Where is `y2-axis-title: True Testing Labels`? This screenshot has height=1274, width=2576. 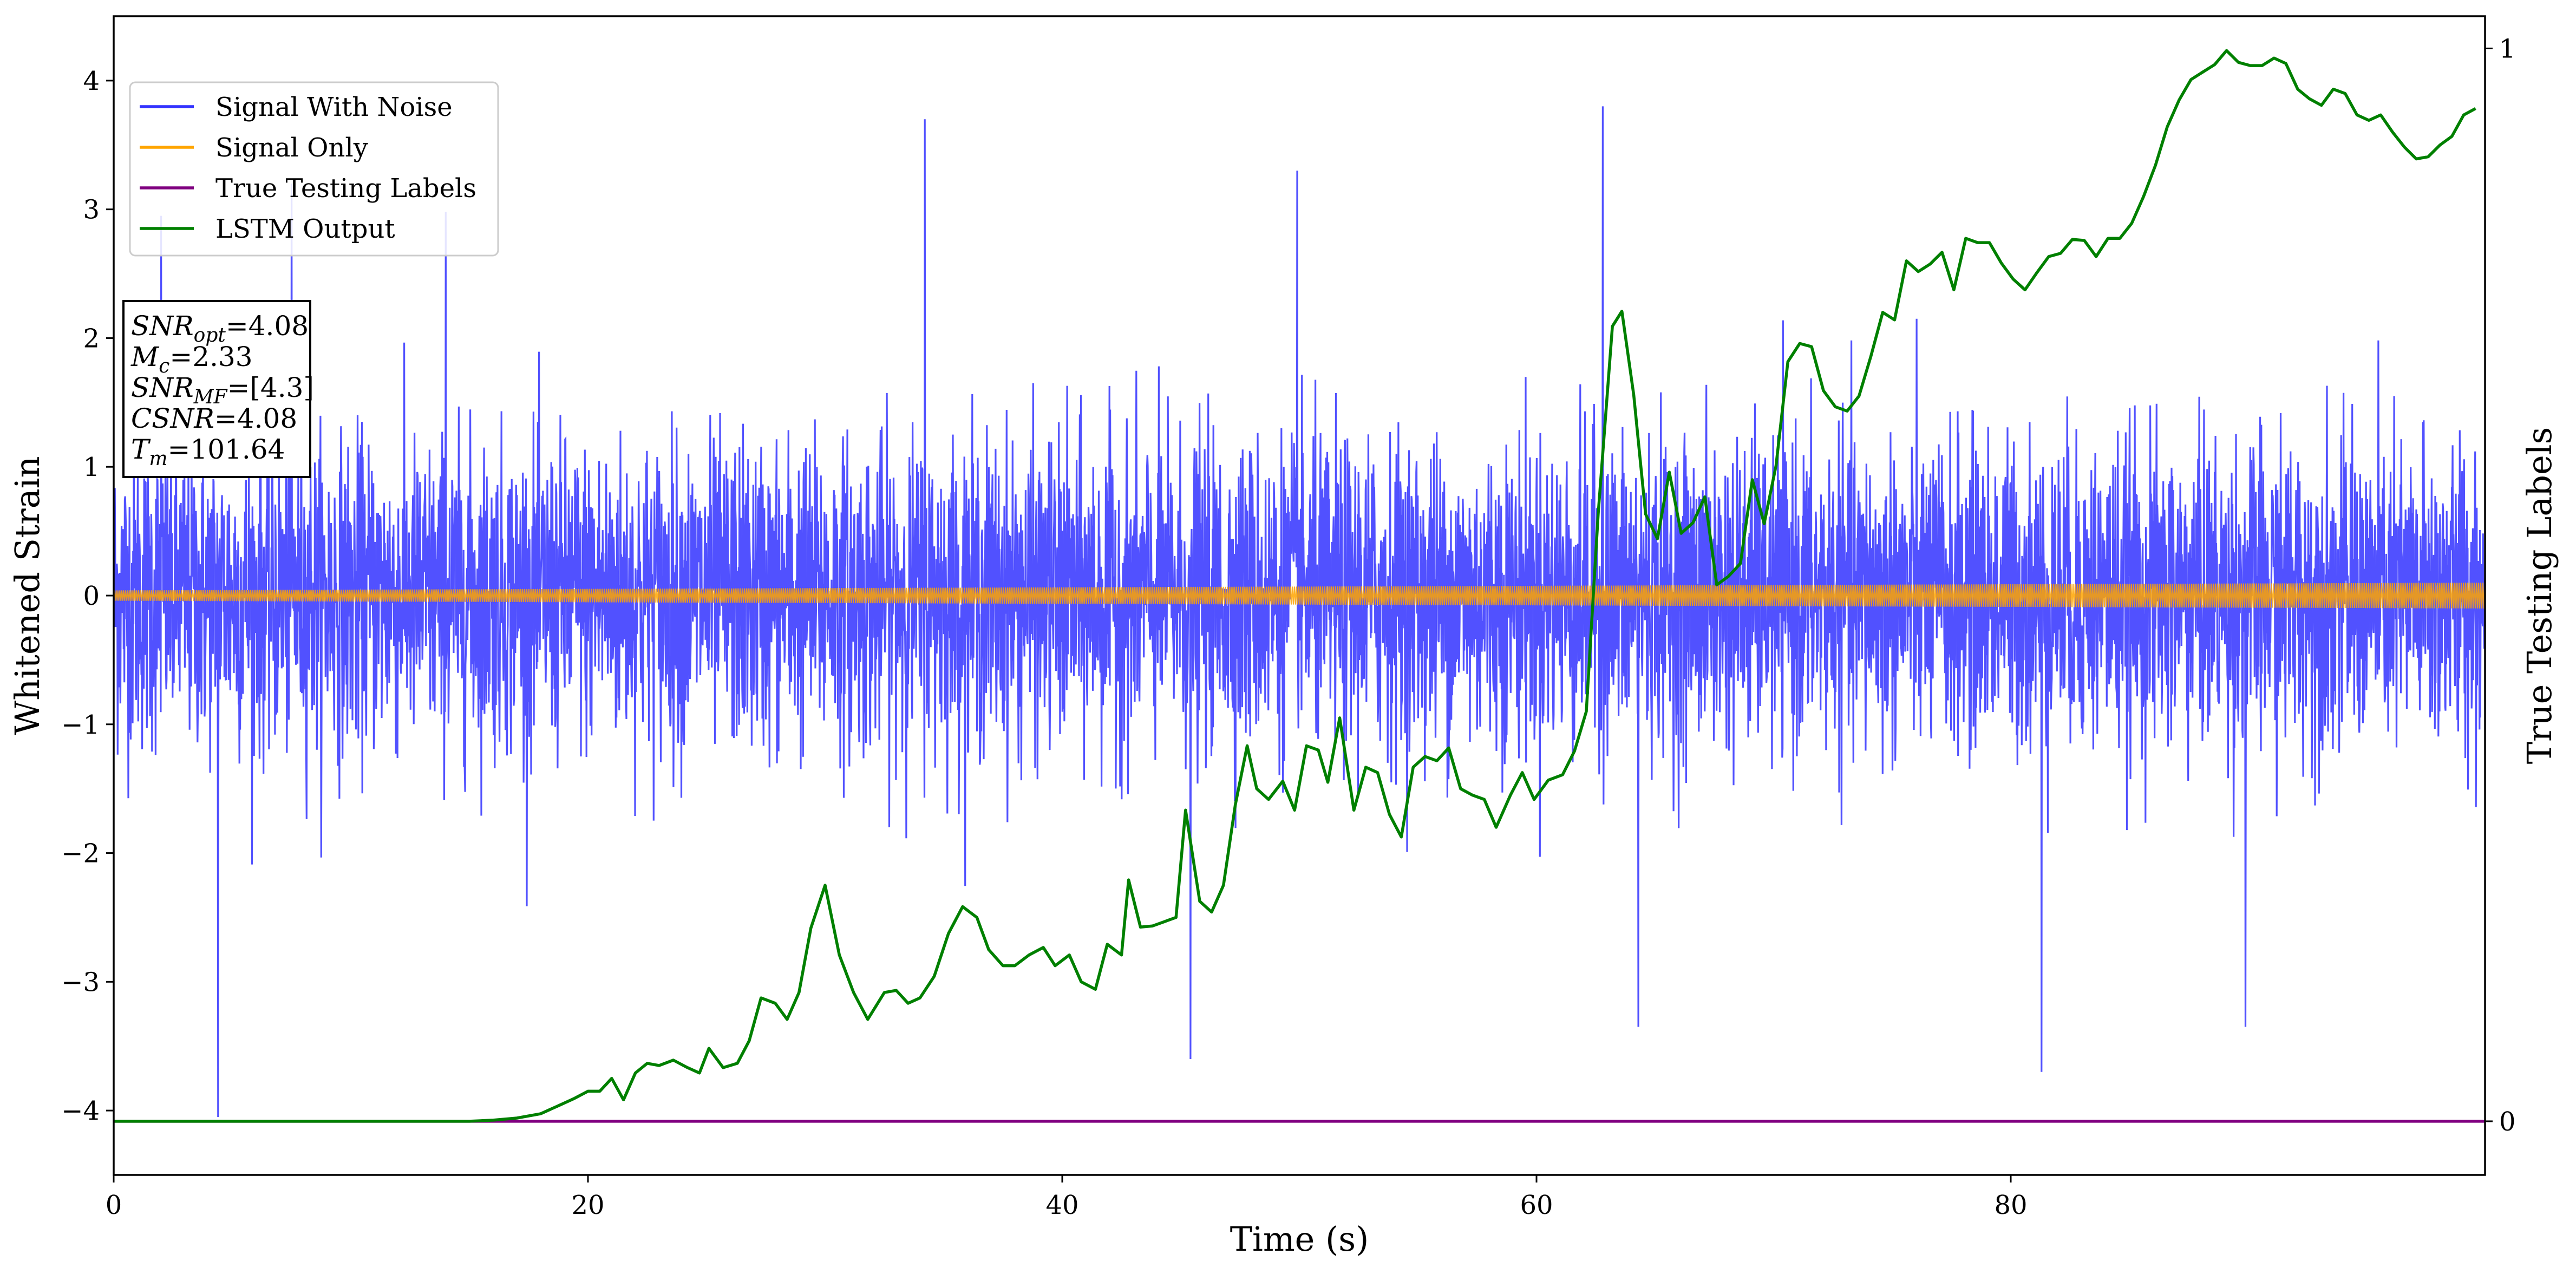 y2-axis-title: True Testing Labels is located at coordinates (2540, 596).